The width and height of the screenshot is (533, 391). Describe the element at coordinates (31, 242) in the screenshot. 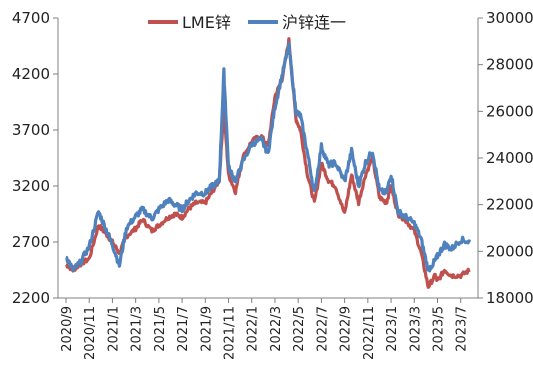

I see `left-tick-label: 2700` at that location.